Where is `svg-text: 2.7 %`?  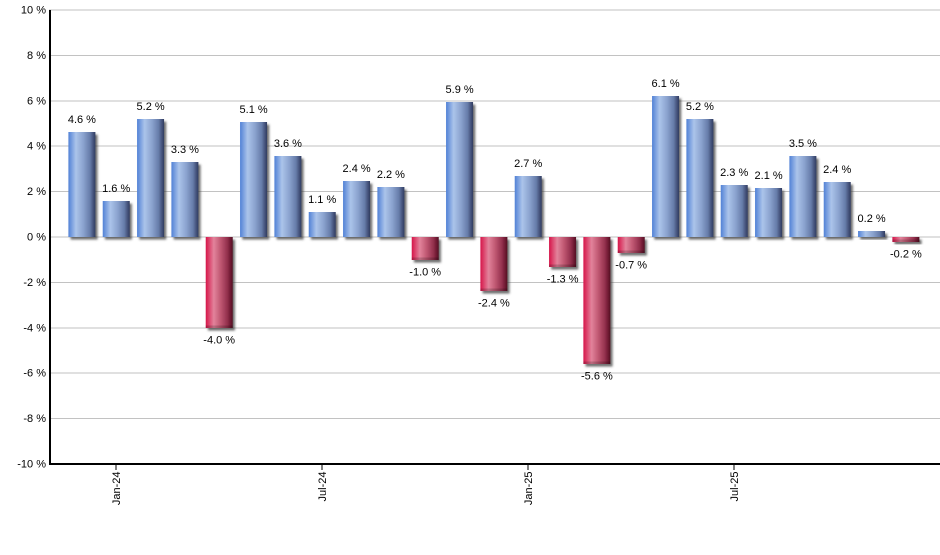
svg-text: 2.7 % is located at coordinates (528, 164).